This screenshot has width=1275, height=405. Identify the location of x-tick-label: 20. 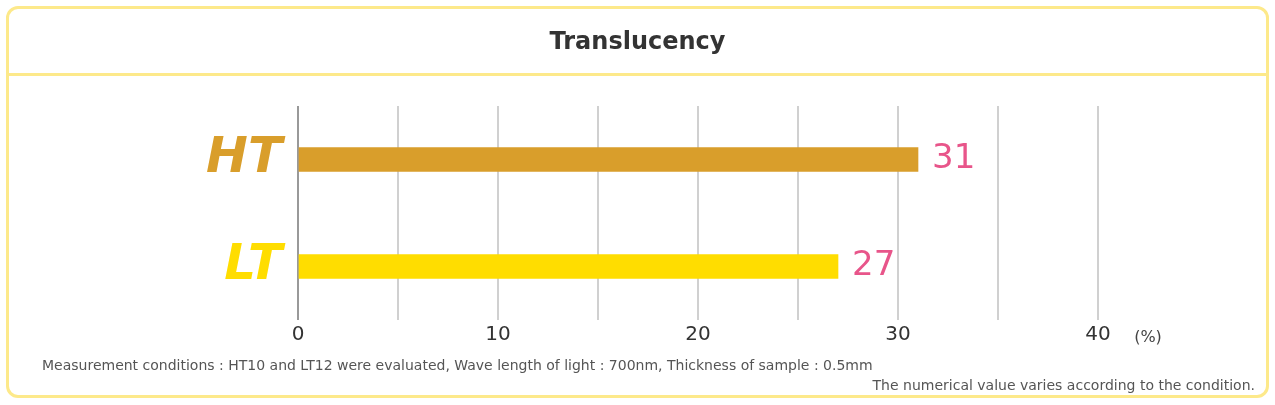
(698, 333).